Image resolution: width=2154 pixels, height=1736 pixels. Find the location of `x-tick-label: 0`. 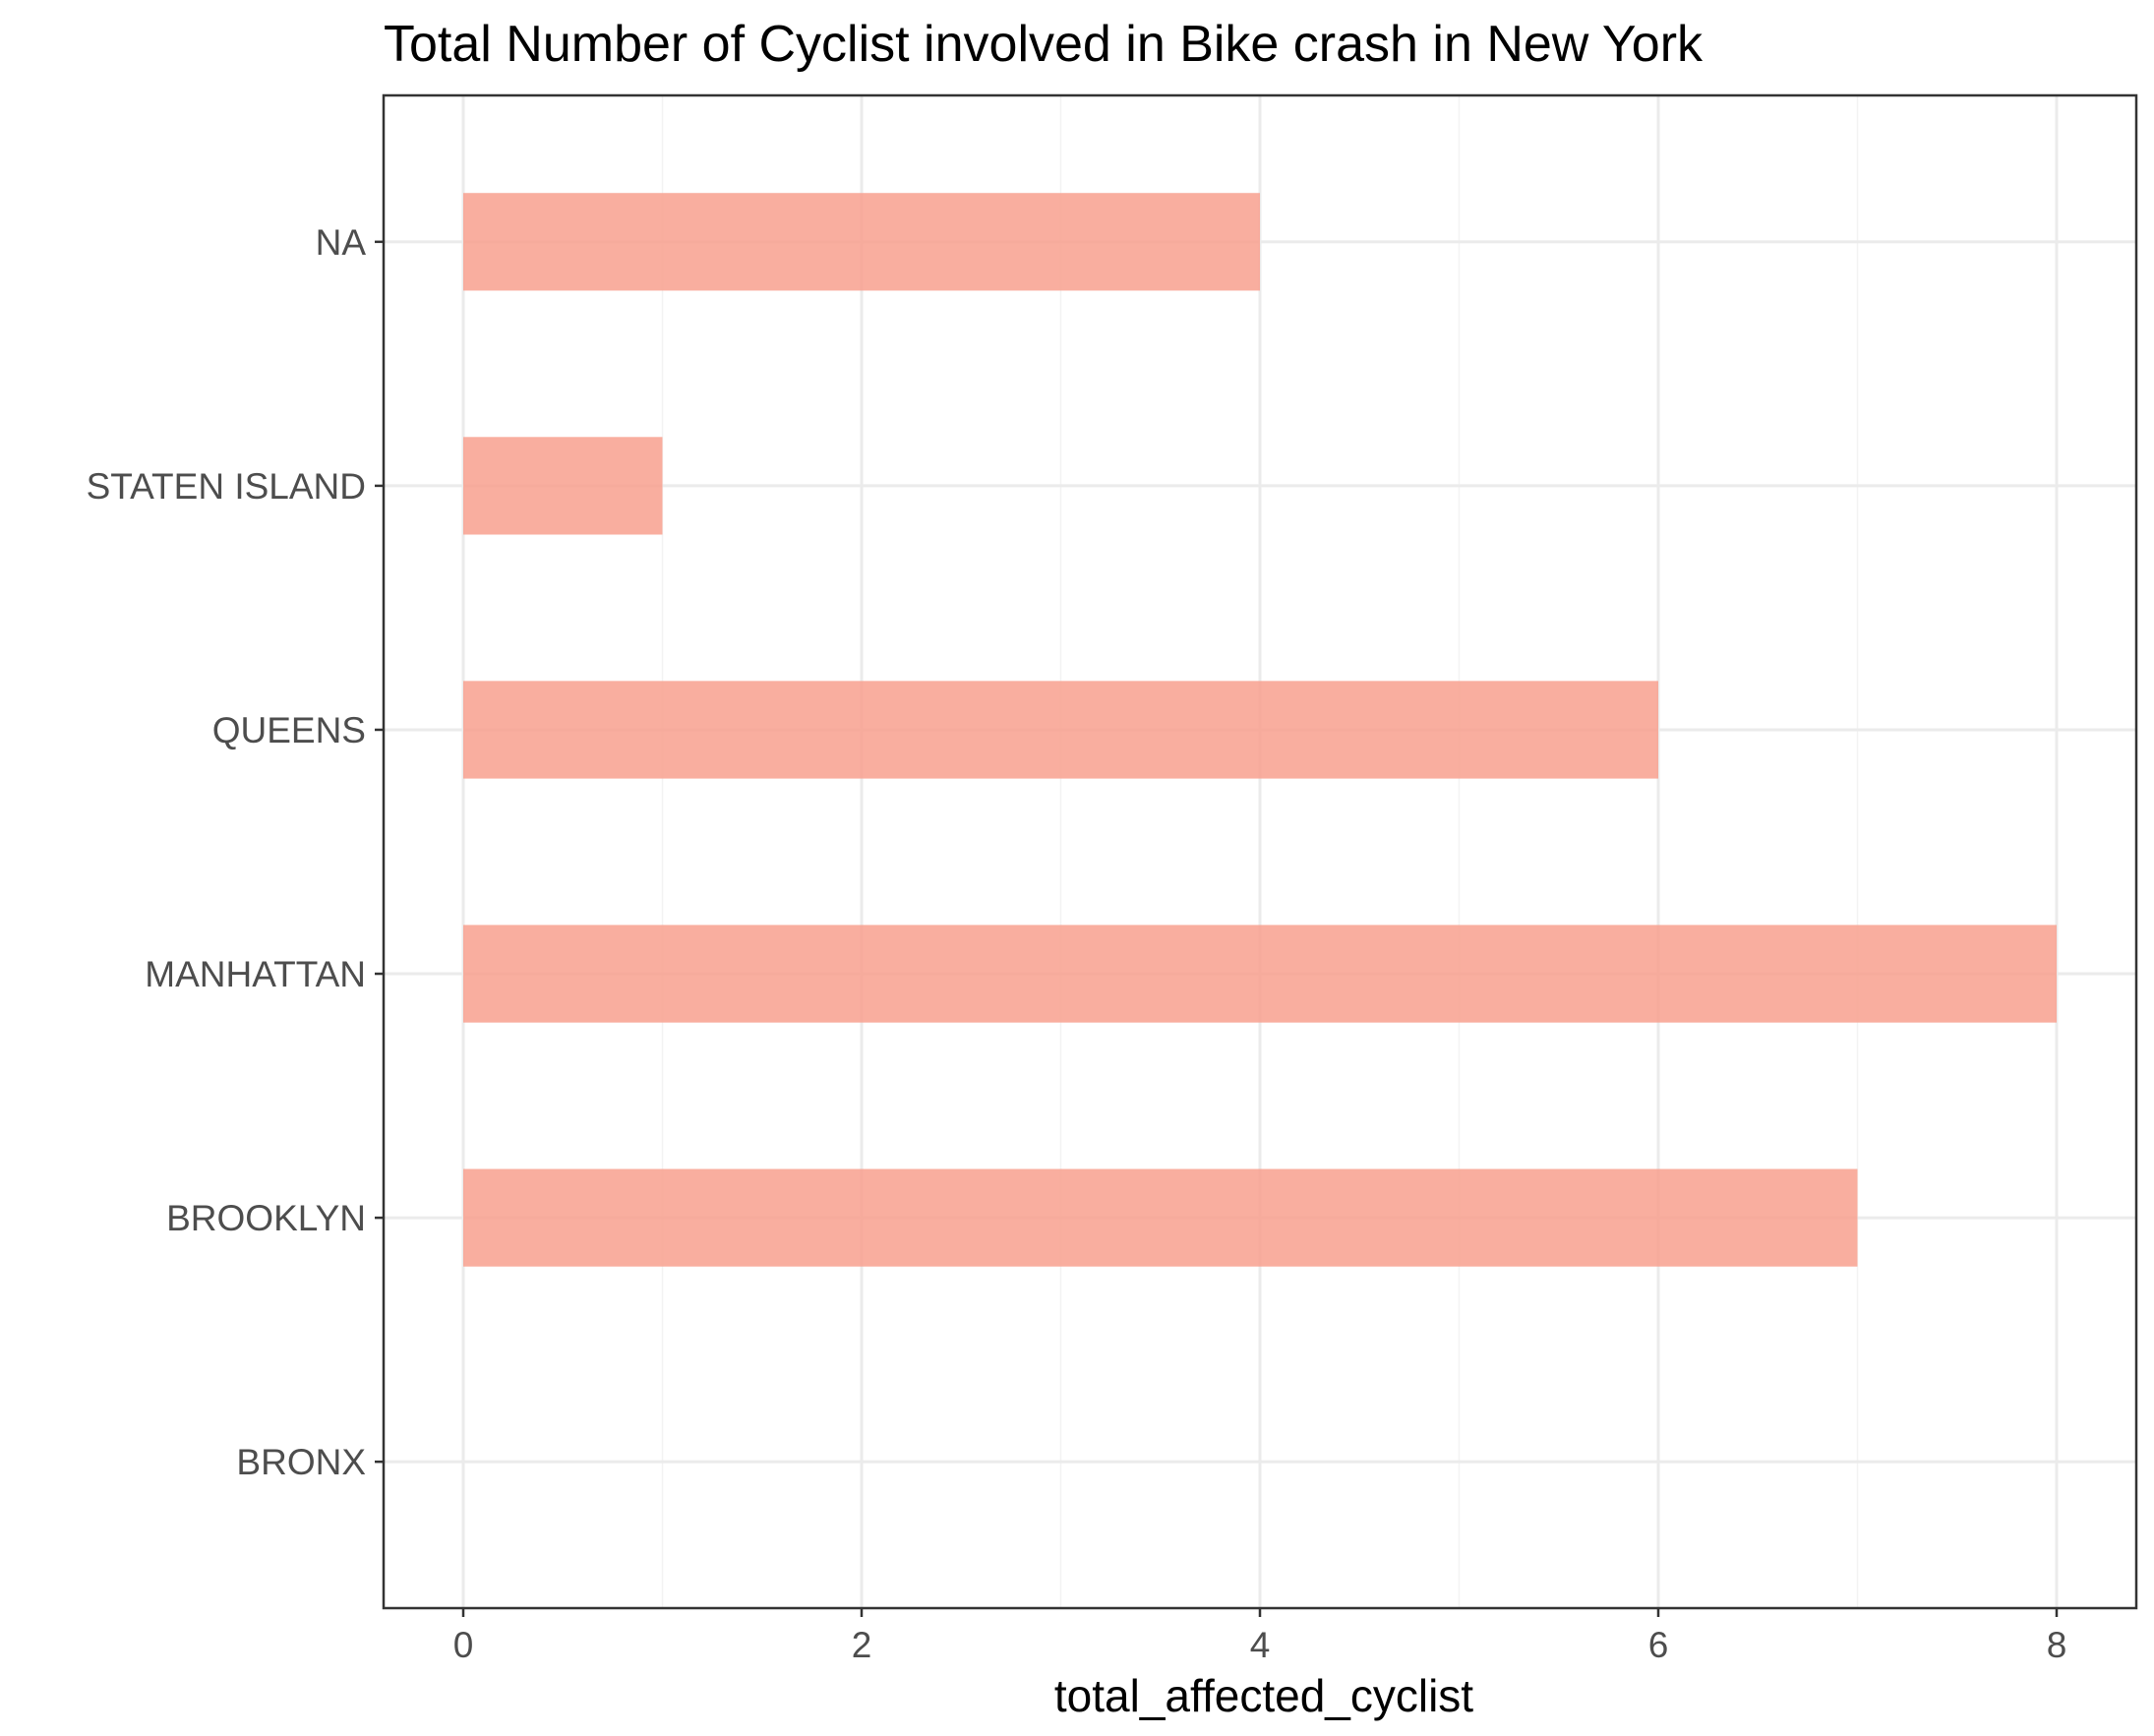

x-tick-label: 0 is located at coordinates (463, 1645).